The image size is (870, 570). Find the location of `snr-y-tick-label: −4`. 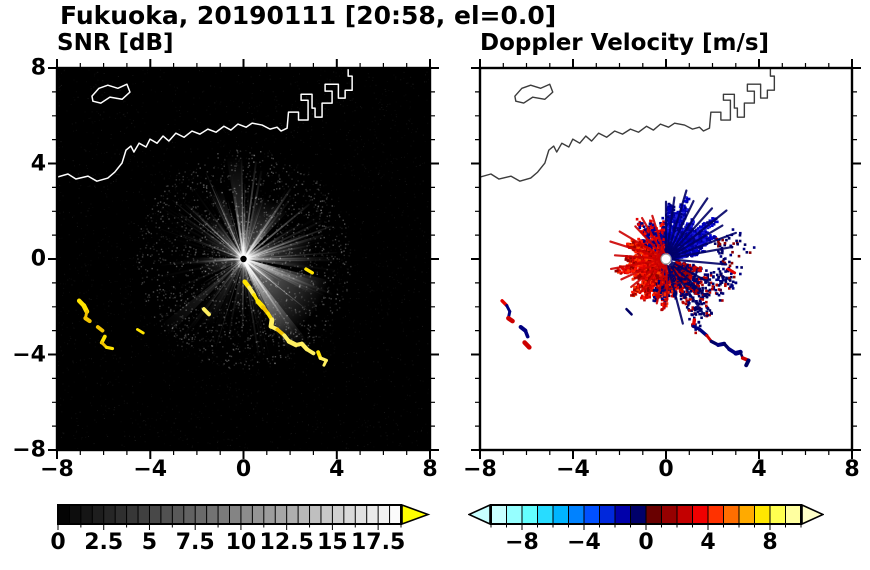

snr-y-tick-label: −4 is located at coordinates (29, 354).